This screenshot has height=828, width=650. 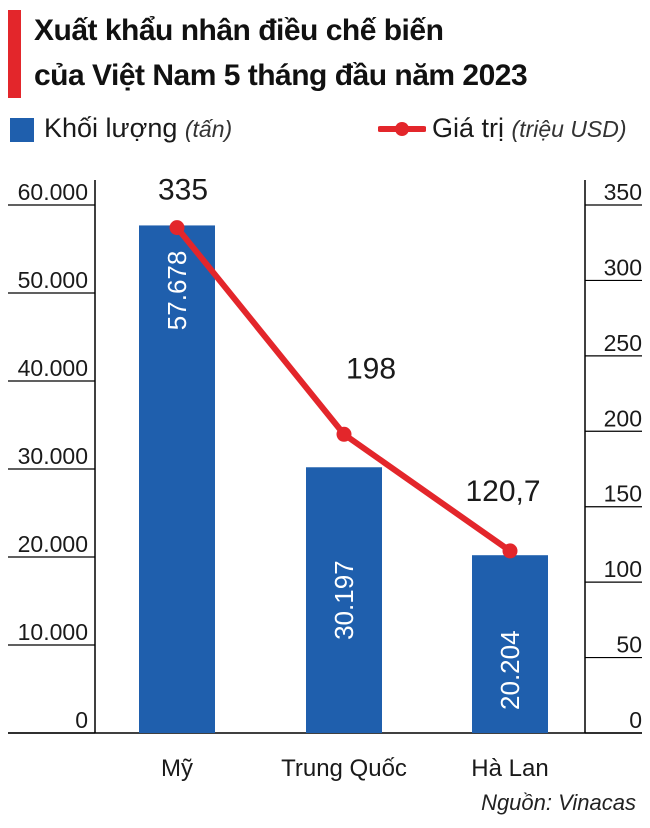 I want to click on left-tick-label: 10.000, so click(x=53, y=632).